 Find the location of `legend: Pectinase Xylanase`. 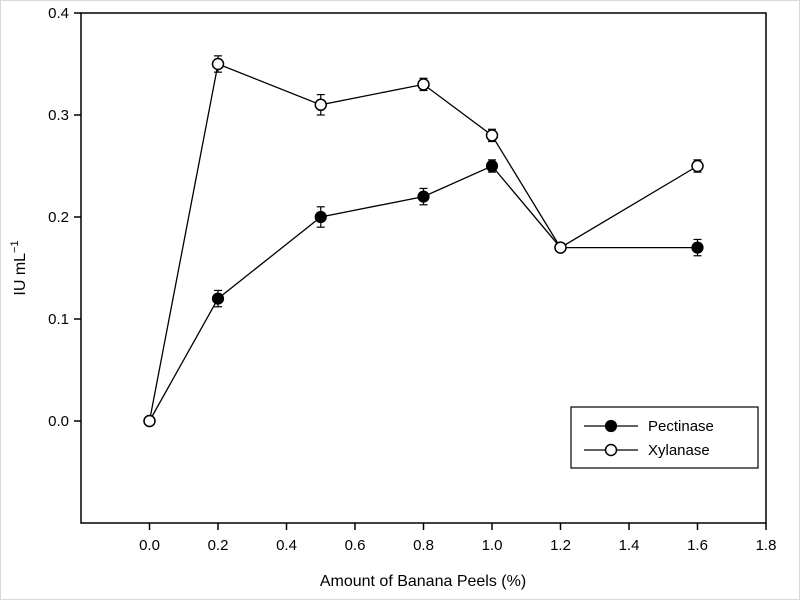

legend: Pectinase Xylanase is located at coordinates (664, 437).